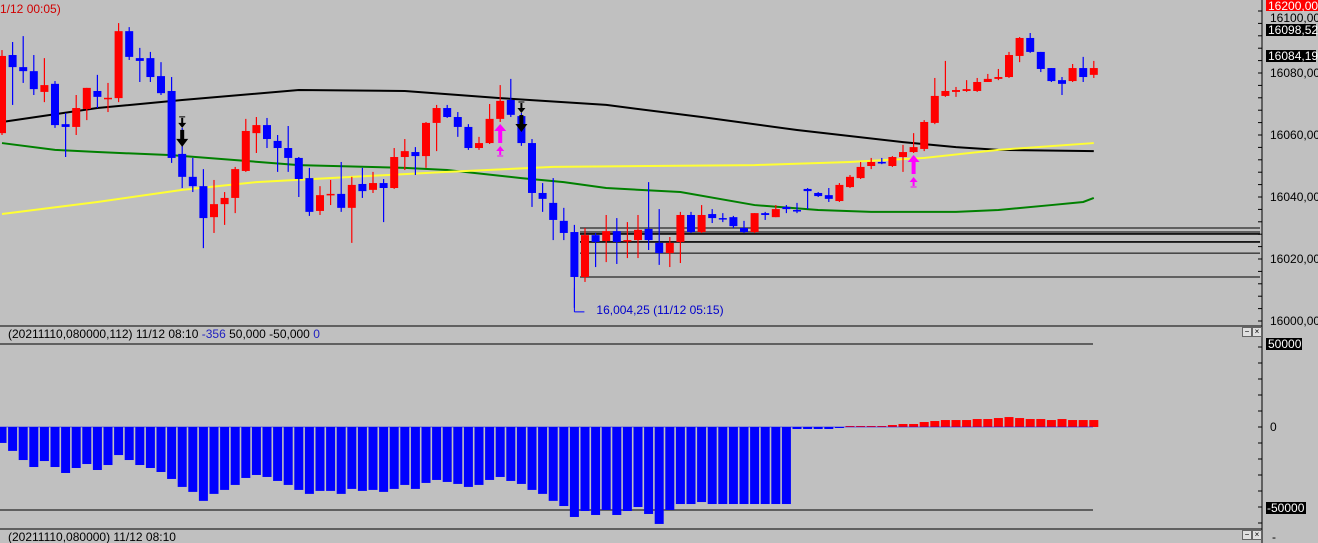 This screenshot has height=543, width=1318. I want to click on last-price-marker-box, so click(1291, 56).